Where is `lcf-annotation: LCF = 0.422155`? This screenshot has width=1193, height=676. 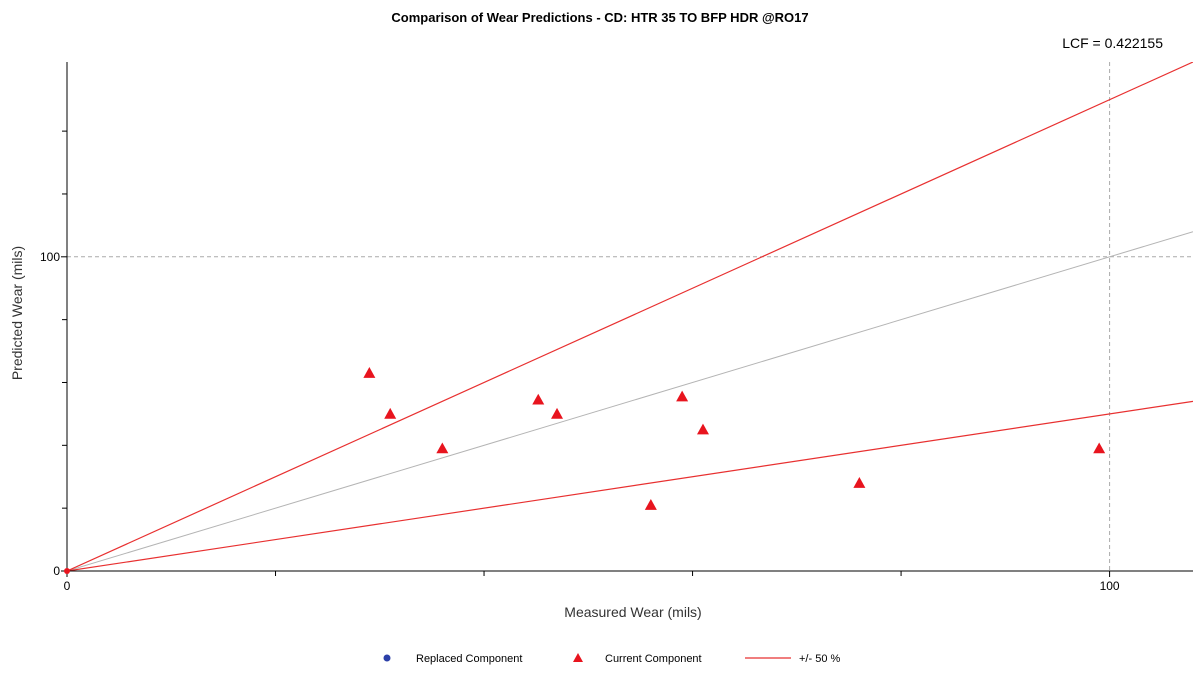
lcf-annotation: LCF = 0.422155 is located at coordinates (1112, 43).